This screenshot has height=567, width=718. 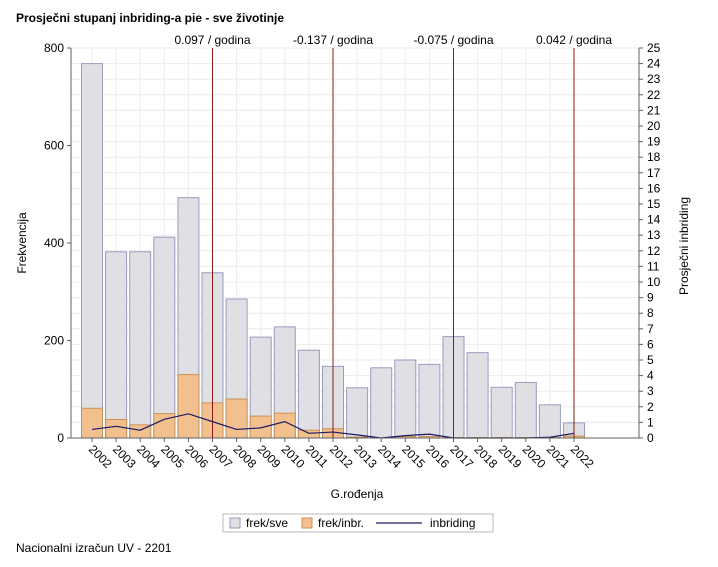 I want to click on y2-tick-label: 17, so click(x=654, y=173).